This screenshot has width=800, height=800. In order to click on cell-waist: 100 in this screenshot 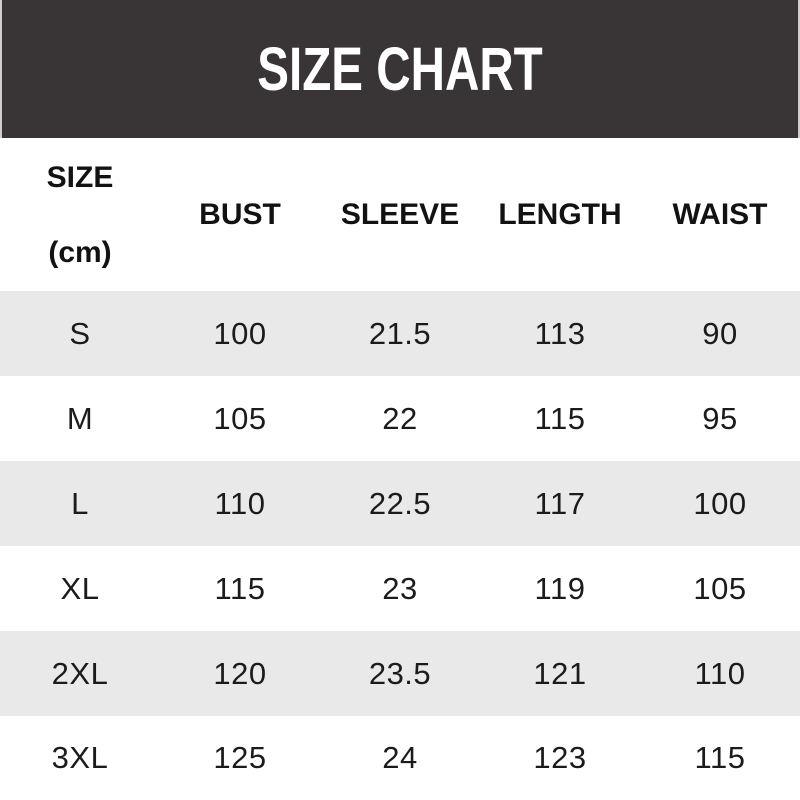, I will do `click(720, 503)`.